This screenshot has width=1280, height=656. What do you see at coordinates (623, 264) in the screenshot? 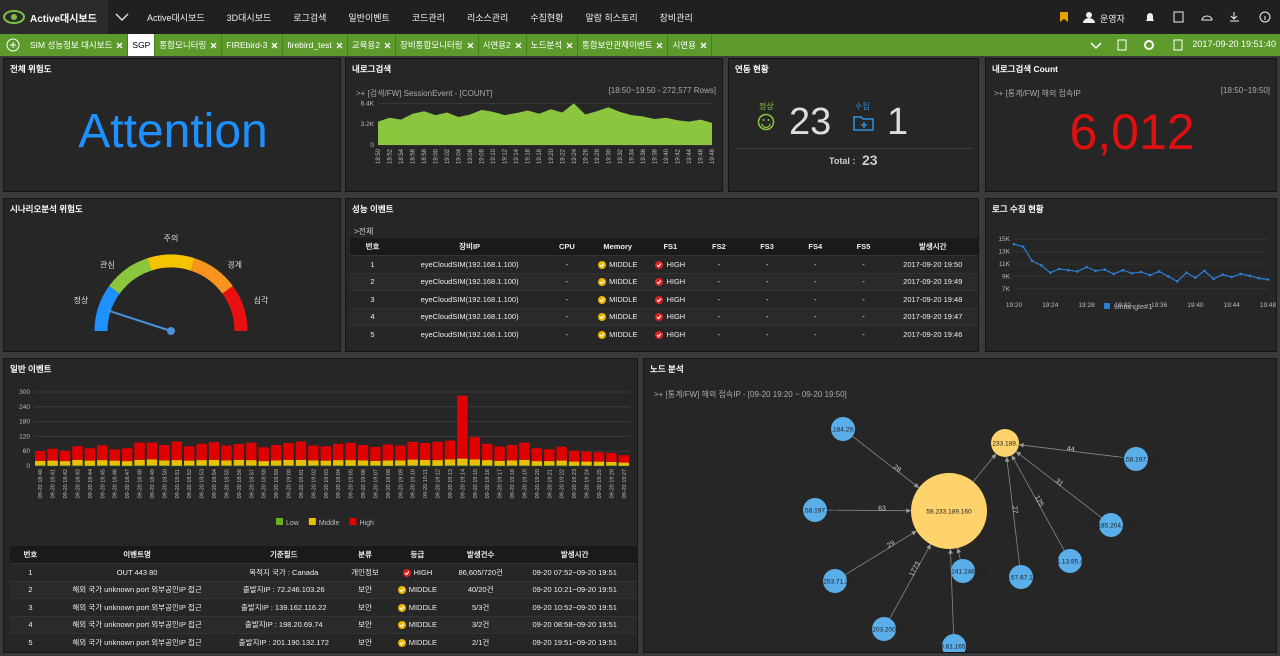
I see `cell-text: MIDDLE` at bounding box center [623, 264].